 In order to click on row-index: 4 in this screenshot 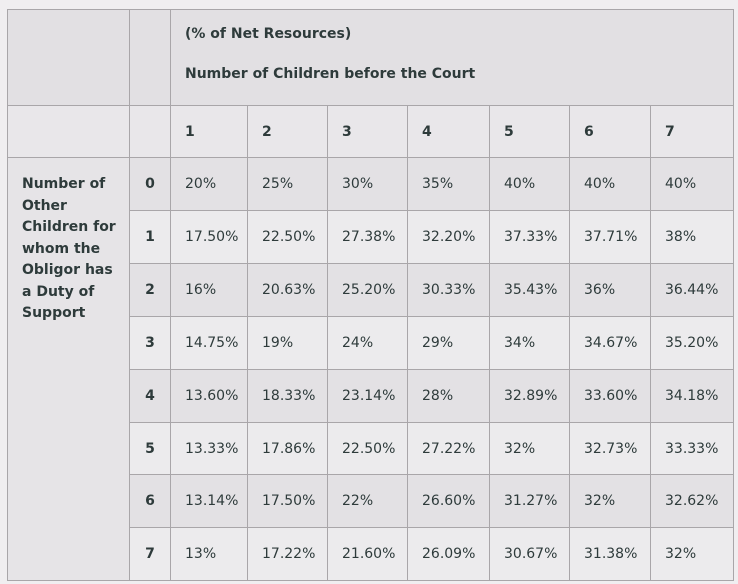, I will do `click(150, 396)`.